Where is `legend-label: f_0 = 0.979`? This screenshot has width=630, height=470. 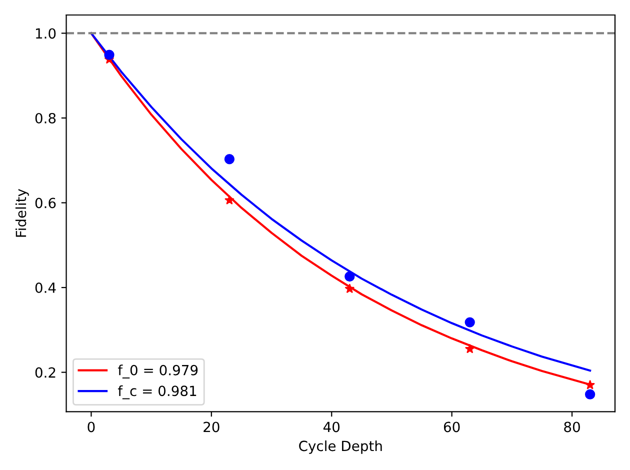 legend-label: f_0 = 0.979 is located at coordinates (158, 371).